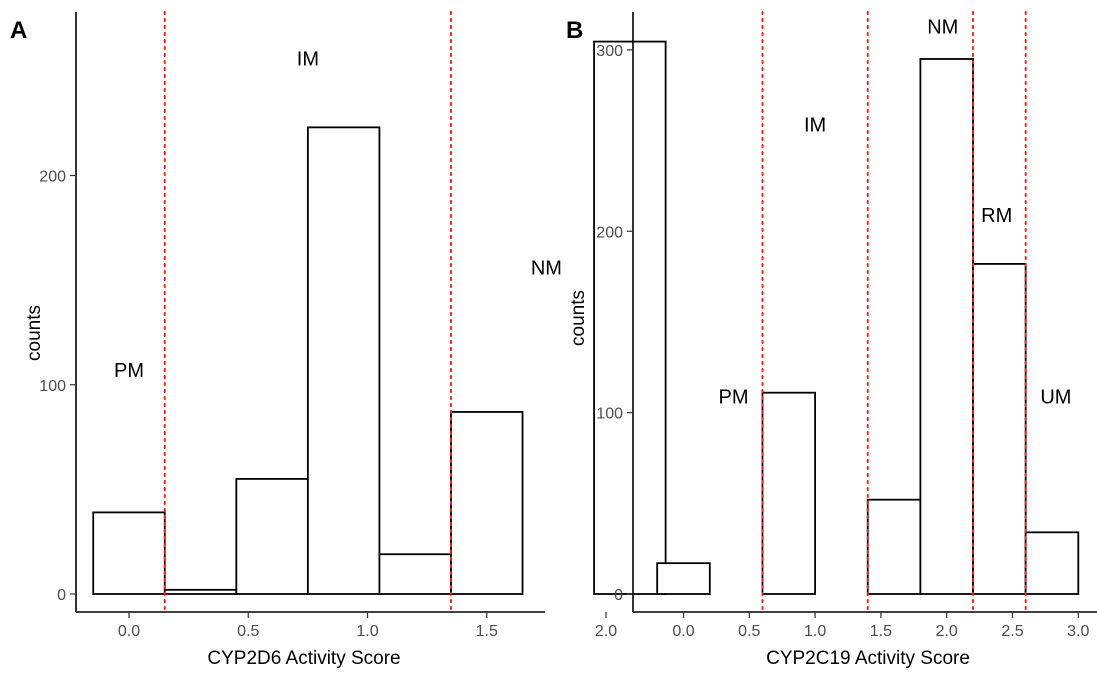 Image resolution: width=1097 pixels, height=677 pixels. What do you see at coordinates (815, 125) in the screenshot?
I see `panel-b-annotation-im: IM` at bounding box center [815, 125].